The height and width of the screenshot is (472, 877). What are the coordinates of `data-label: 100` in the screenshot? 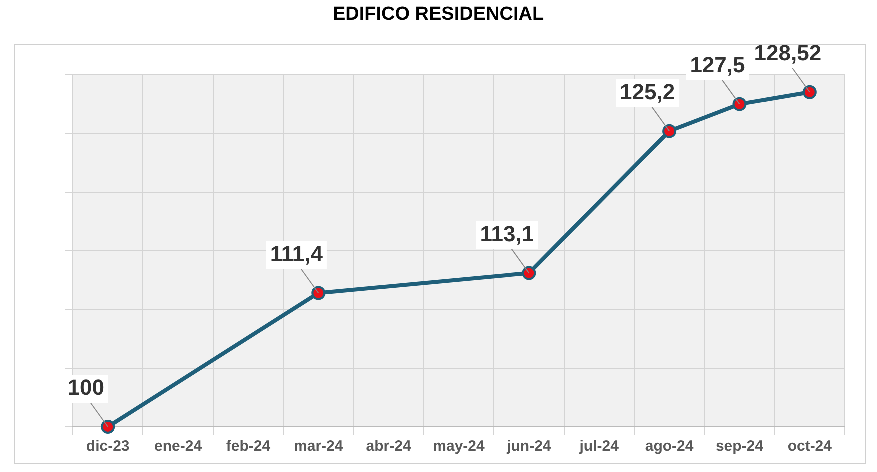 It's located at (86, 387).